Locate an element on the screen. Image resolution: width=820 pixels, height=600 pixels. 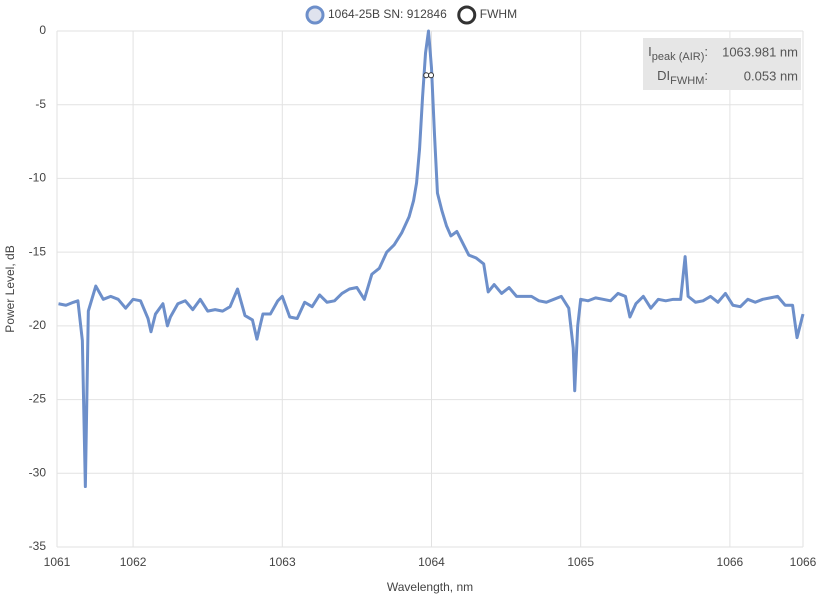
legend-item: FWHM is located at coordinates (487, 15).